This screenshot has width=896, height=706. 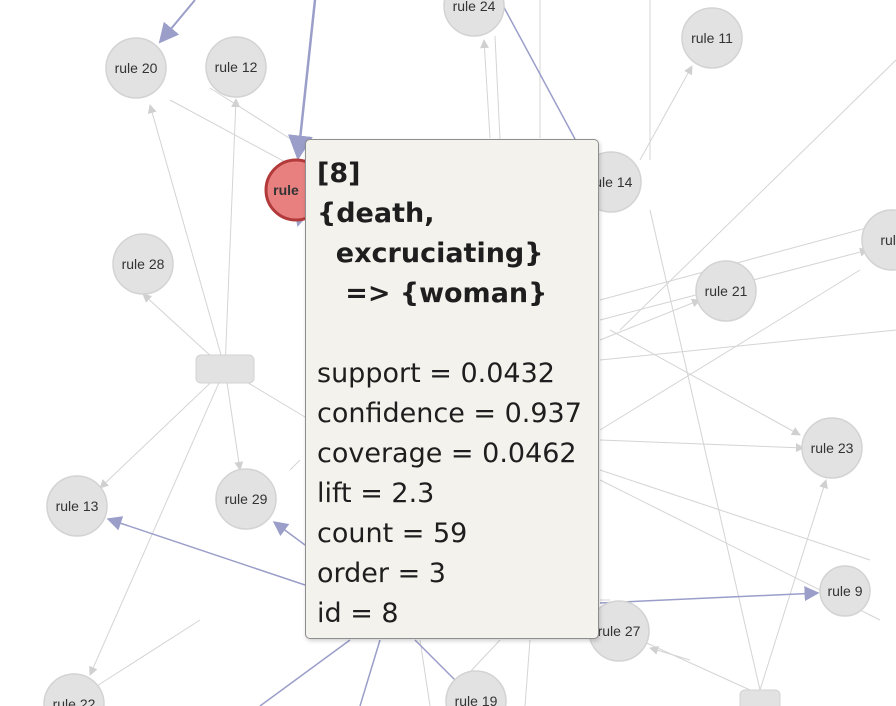 I want to click on rule-node-label: rule 21, so click(x=726, y=291).